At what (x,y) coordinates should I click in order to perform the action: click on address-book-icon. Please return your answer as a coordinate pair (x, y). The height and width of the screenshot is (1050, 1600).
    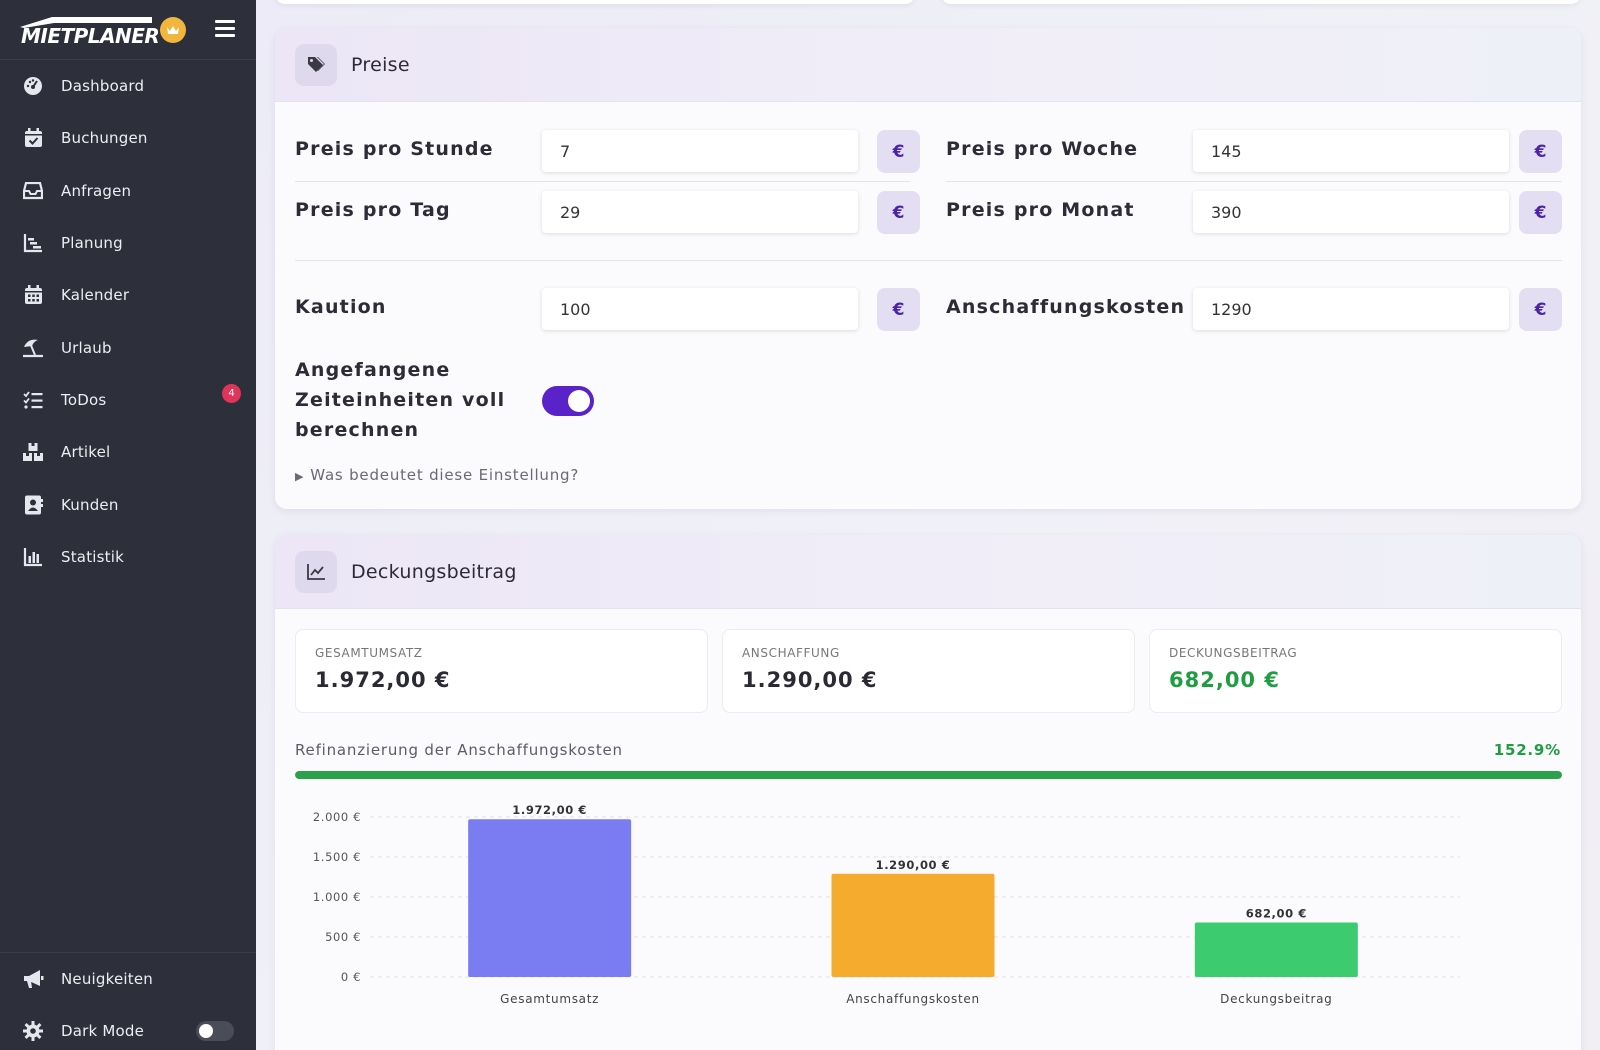
    Looking at the image, I should click on (33, 505).